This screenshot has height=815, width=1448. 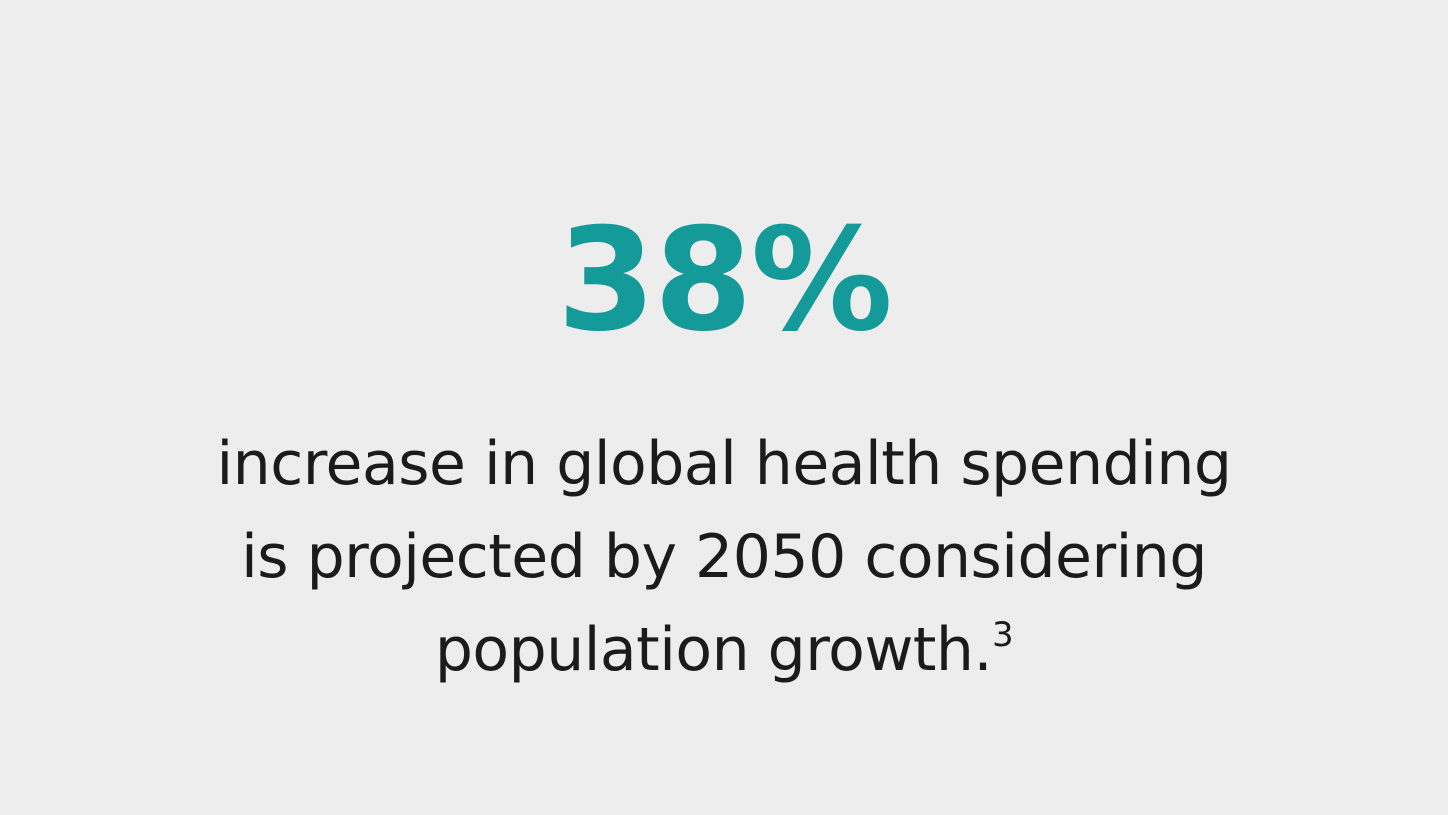 What do you see at coordinates (724, 464) in the screenshot?
I see `description-line: increase in global health spending` at bounding box center [724, 464].